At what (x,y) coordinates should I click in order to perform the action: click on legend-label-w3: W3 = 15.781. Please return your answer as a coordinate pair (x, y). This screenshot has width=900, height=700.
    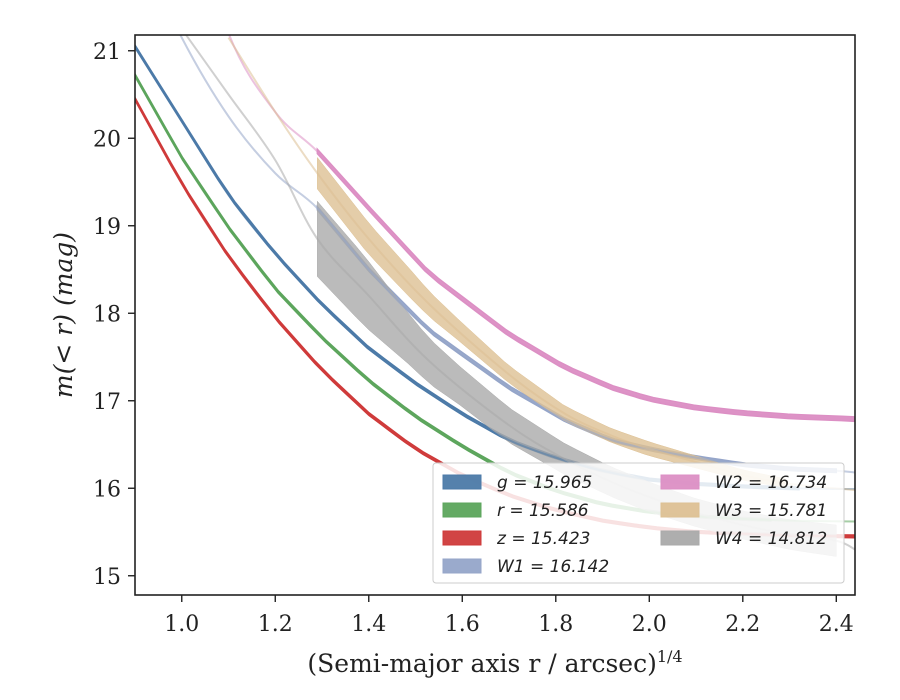
    Looking at the image, I should click on (771, 511).